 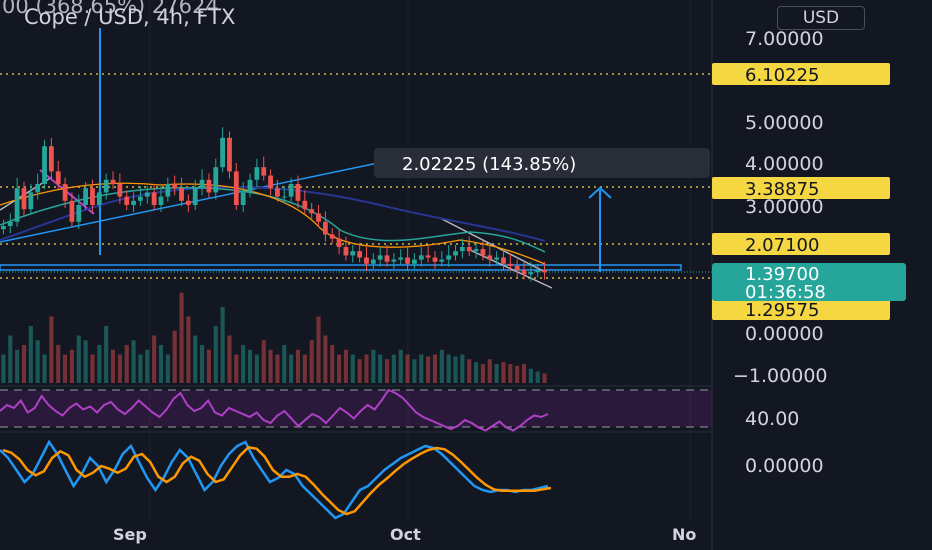 What do you see at coordinates (782, 274) in the screenshot?
I see `current-price-value: 1.39700` at bounding box center [782, 274].